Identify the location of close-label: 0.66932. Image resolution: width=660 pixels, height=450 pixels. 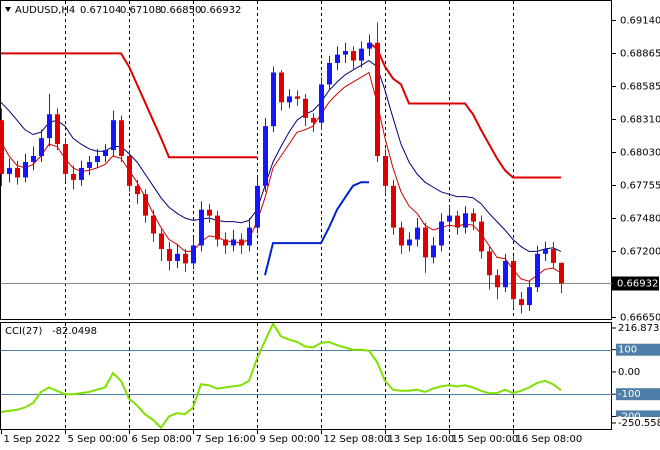
(220, 10).